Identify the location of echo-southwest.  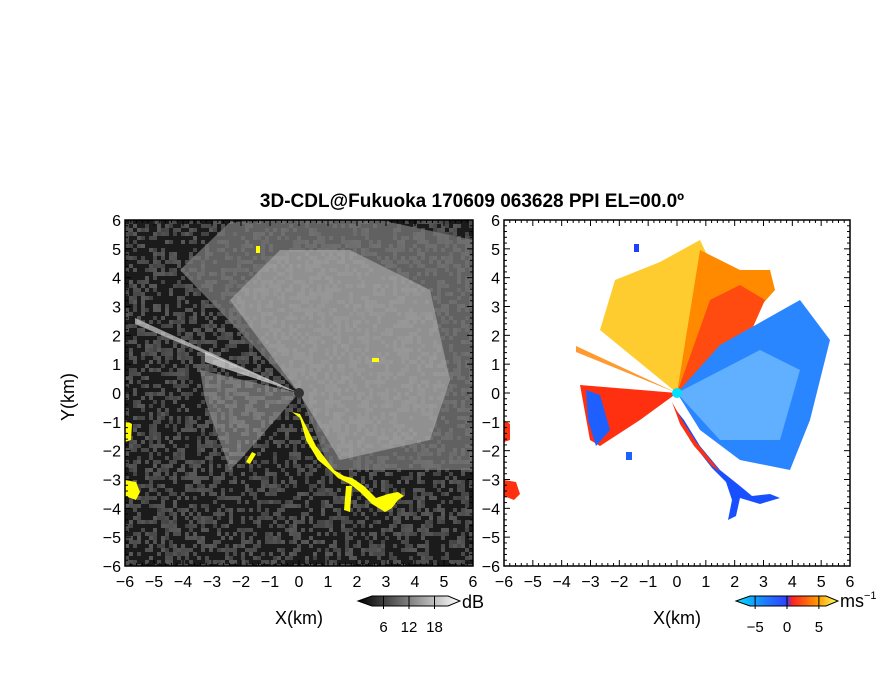
(132, 490).